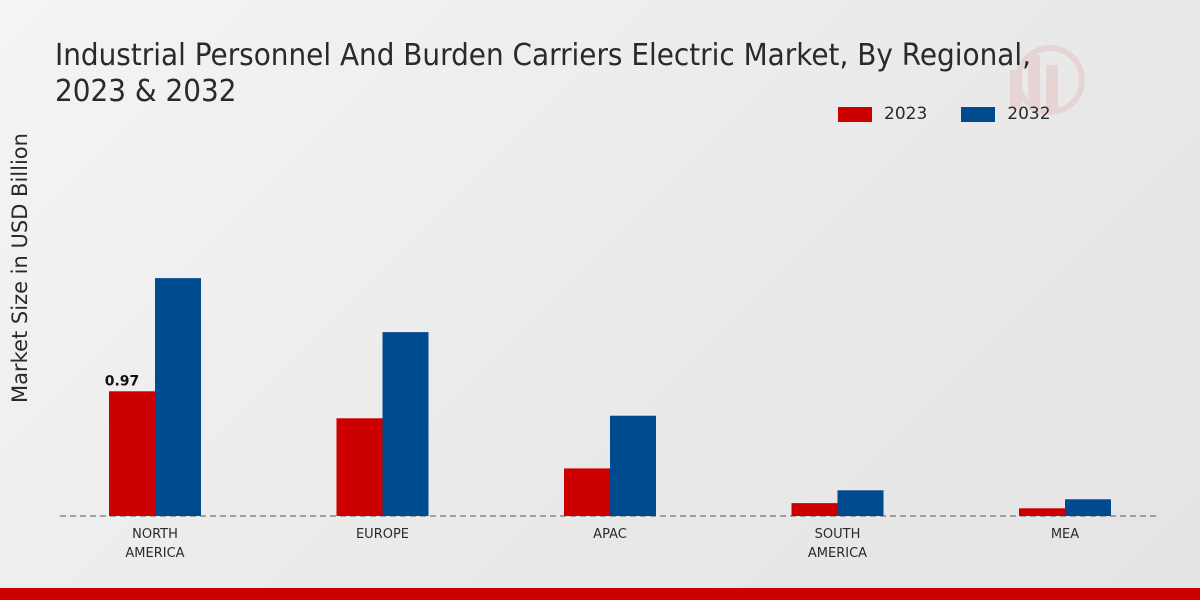  Describe the element at coordinates (855, 114) in the screenshot. I see `legend-swatch-2023` at that location.